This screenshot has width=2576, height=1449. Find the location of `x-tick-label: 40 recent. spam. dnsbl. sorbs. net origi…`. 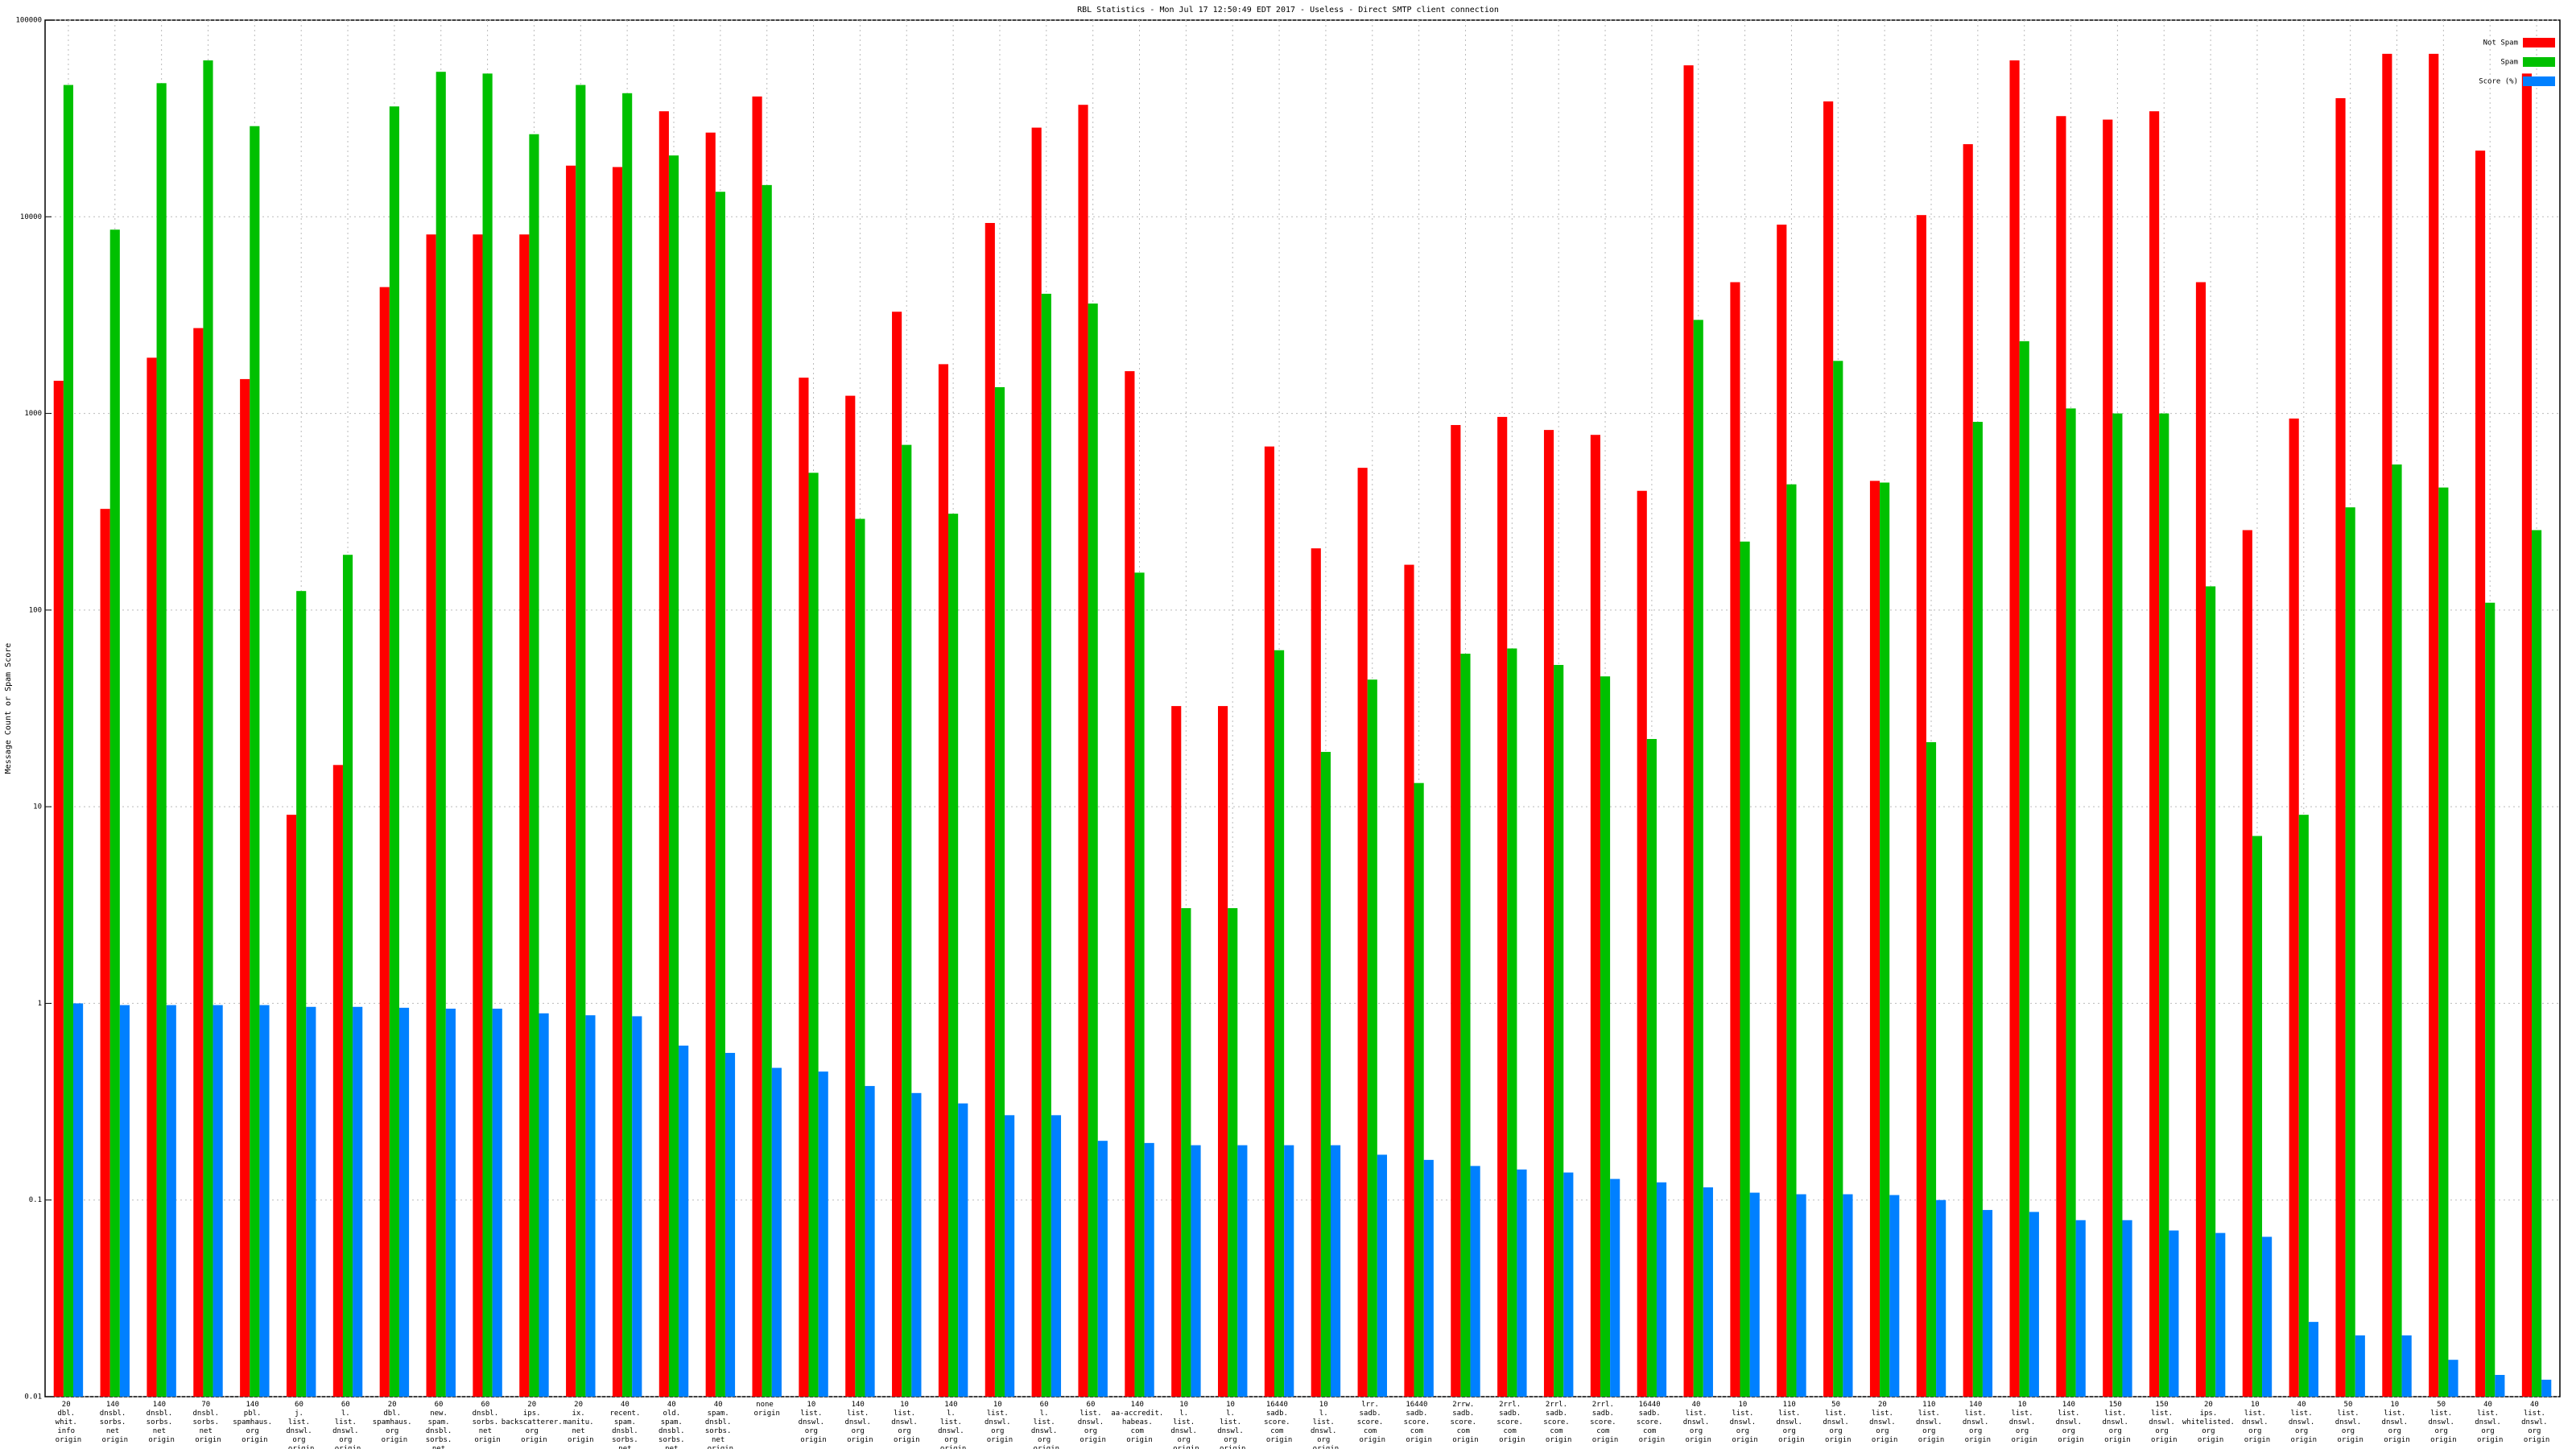

x-tick-label: 40 recent. spam. dnsbl. sorbs. net origi… is located at coordinates (626, 1425).